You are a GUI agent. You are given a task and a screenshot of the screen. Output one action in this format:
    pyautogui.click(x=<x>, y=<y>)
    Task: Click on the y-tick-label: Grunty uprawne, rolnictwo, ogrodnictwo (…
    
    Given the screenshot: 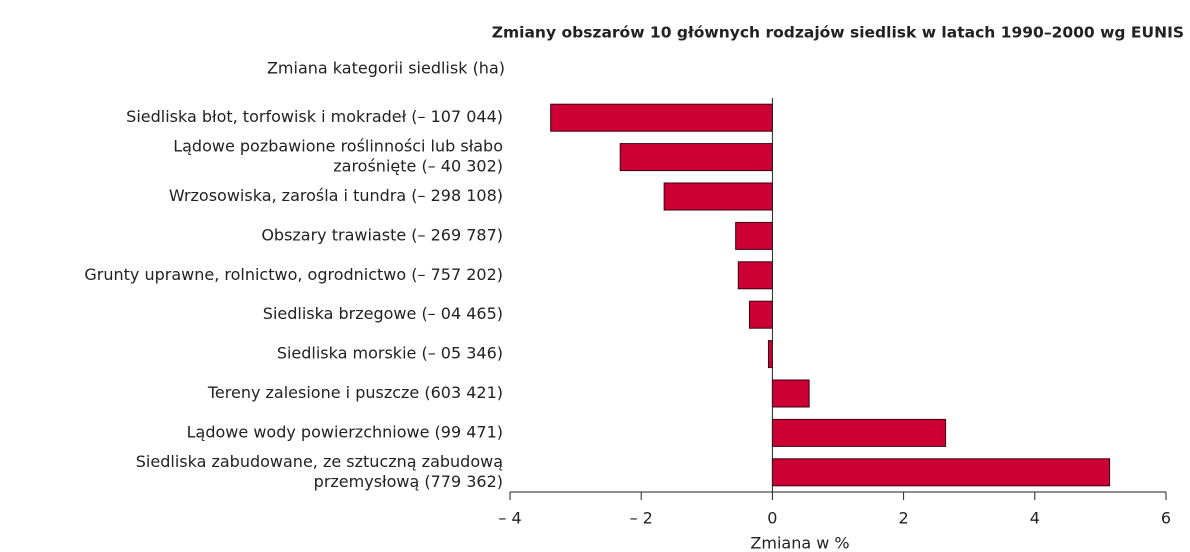 What is the action you would take?
    pyautogui.click(x=293, y=274)
    